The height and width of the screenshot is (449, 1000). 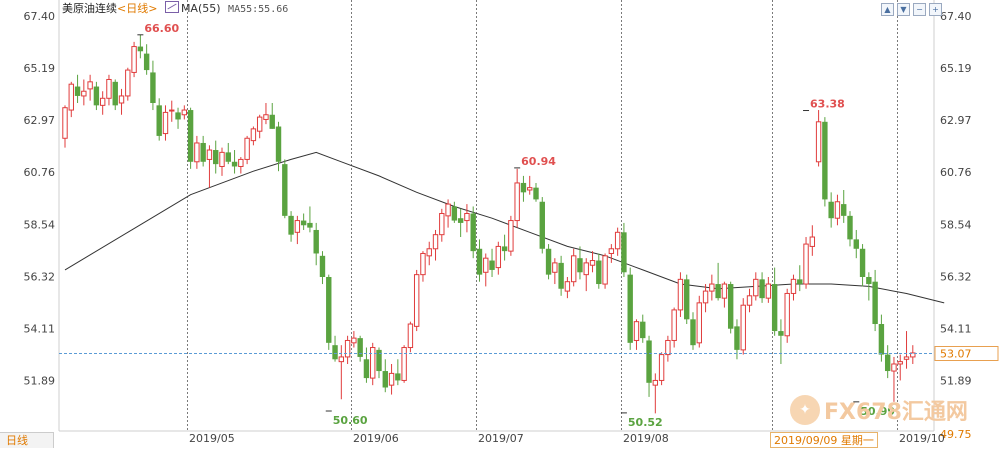 What do you see at coordinates (529, 353) in the screenshot?
I see `last-price-line: 53.07` at bounding box center [529, 353].